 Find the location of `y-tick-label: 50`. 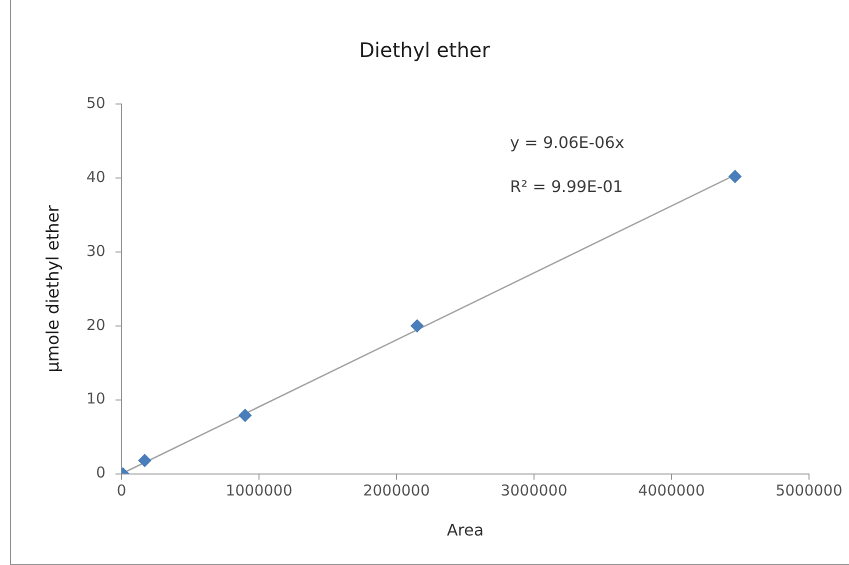

y-tick-label: 50 is located at coordinates (96, 103).